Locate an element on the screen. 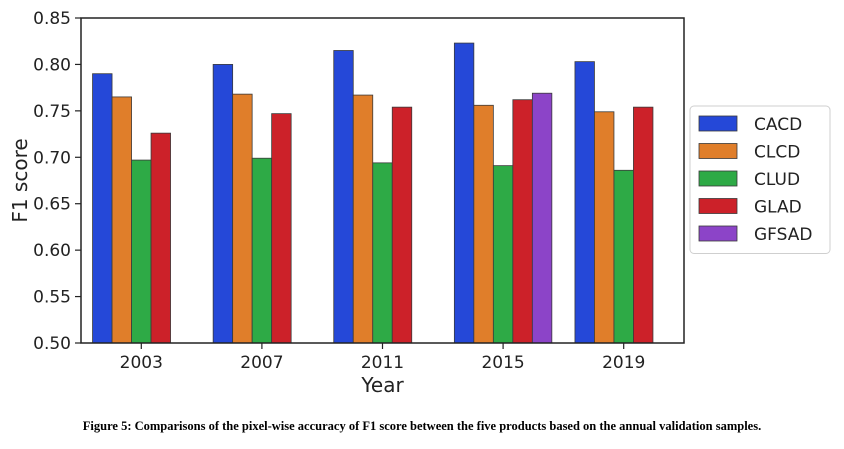 The height and width of the screenshot is (449, 844). legend-label-clud: CLUD is located at coordinates (777, 180).